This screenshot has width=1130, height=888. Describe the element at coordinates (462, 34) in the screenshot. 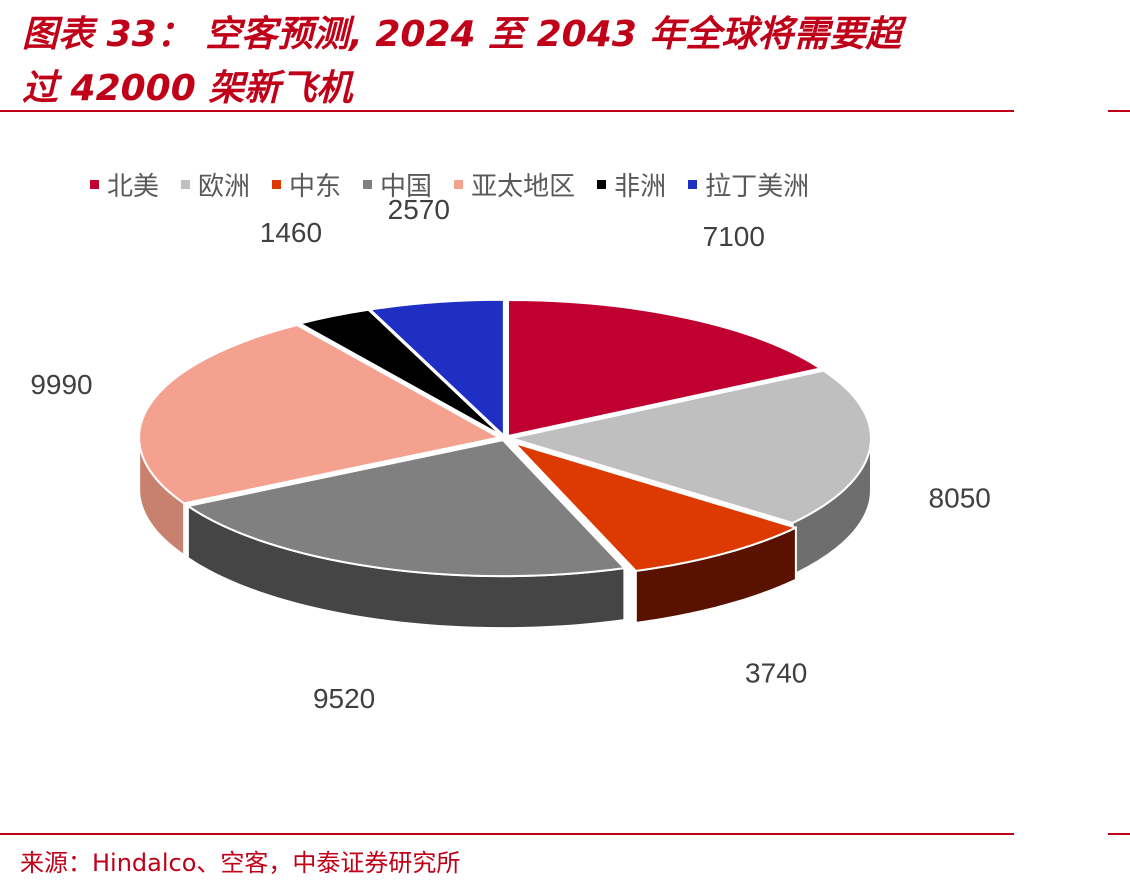

I see `chart-title-line1: 图表 33： 空客预测, 2024 至 2043 年全球将需要超` at that location.